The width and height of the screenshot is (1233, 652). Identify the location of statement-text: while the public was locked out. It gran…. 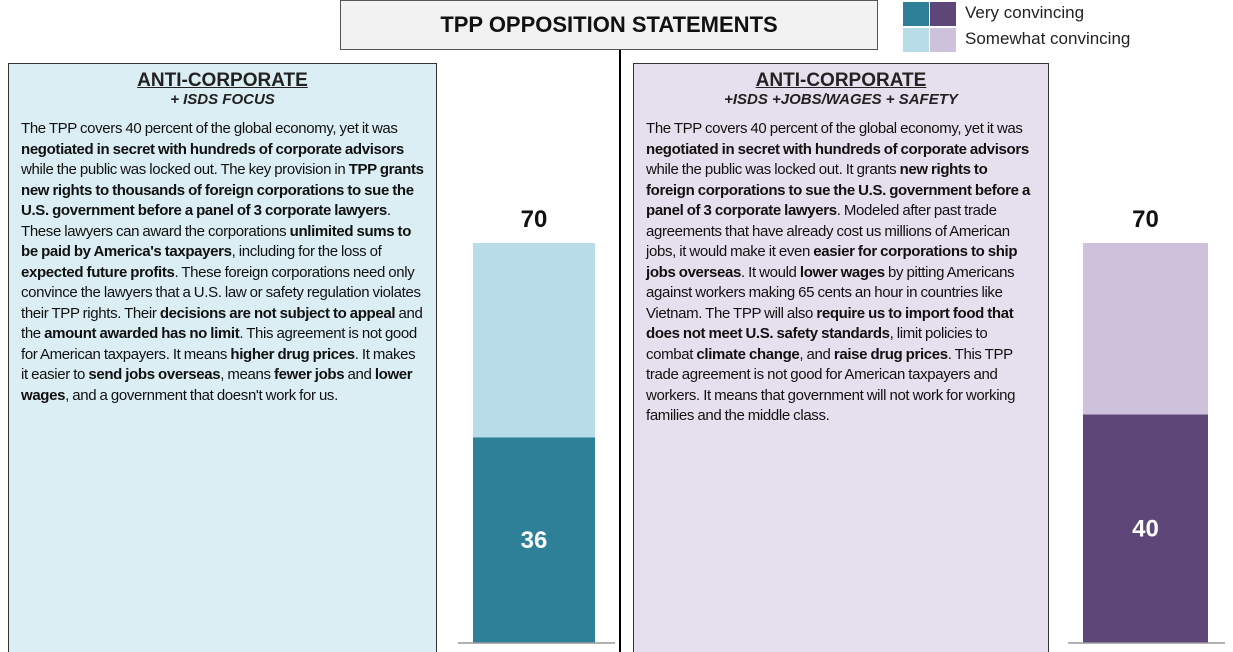
(773, 169).